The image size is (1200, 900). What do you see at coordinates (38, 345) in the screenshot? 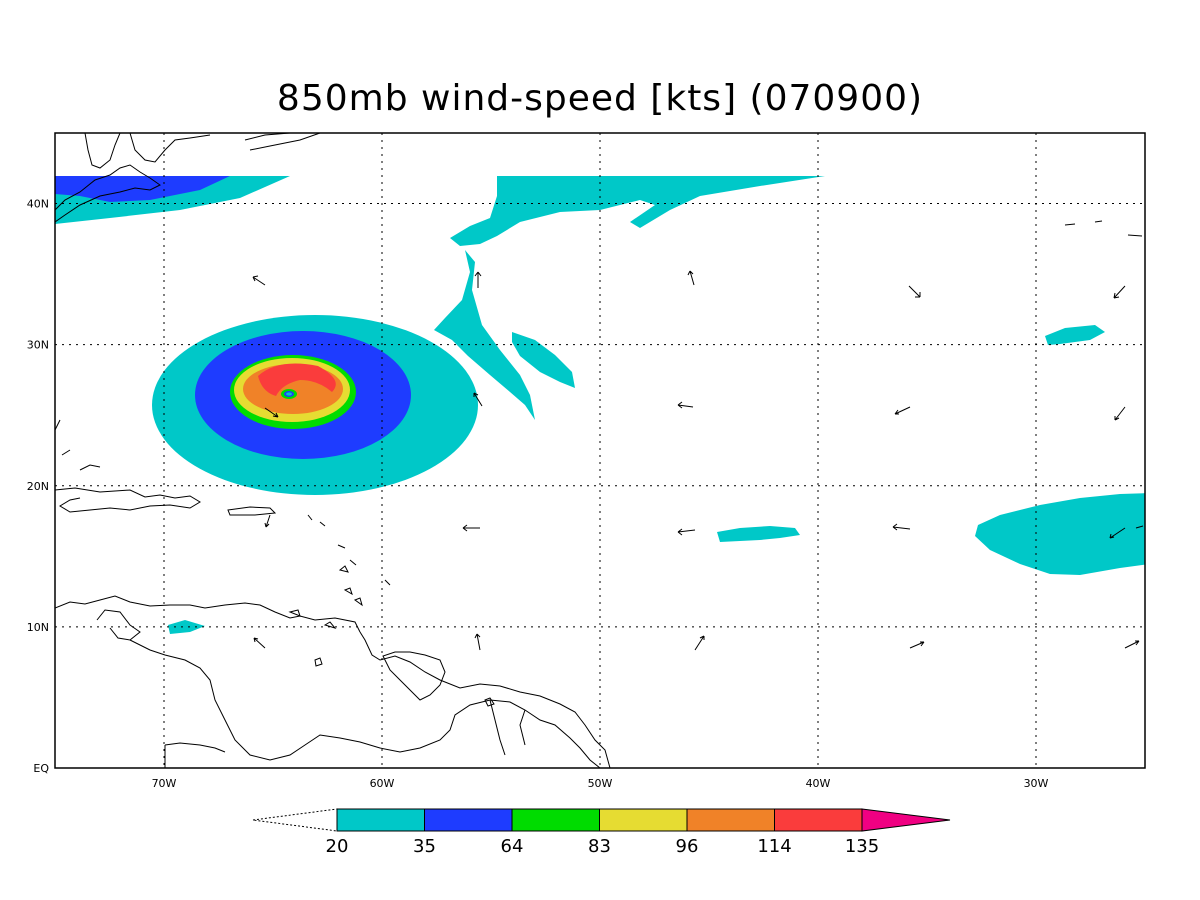
I see `lat-label: 30N` at bounding box center [38, 345].